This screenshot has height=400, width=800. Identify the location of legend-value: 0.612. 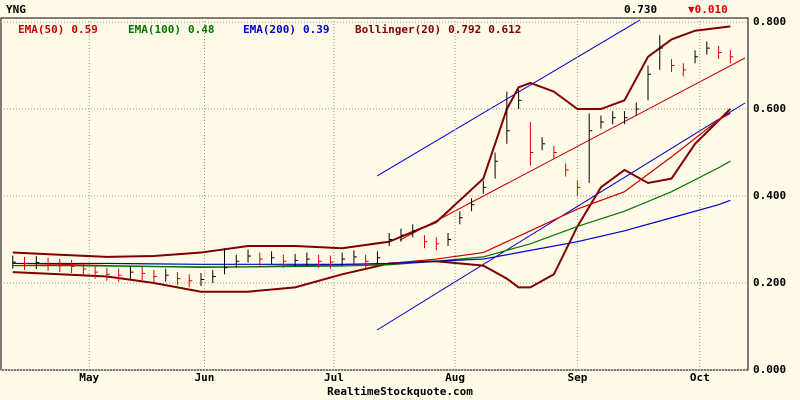
(504, 29).